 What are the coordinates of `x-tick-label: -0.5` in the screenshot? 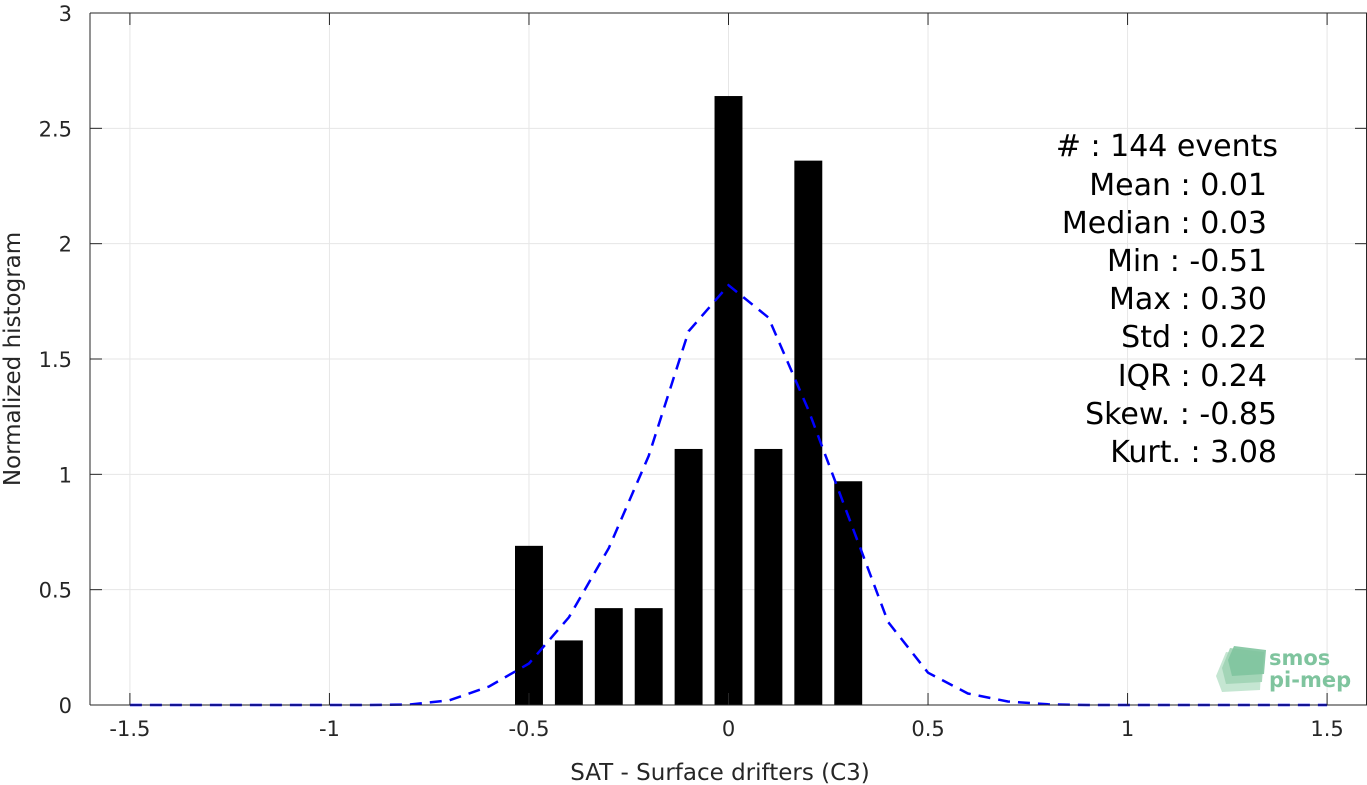 It's located at (528, 729).